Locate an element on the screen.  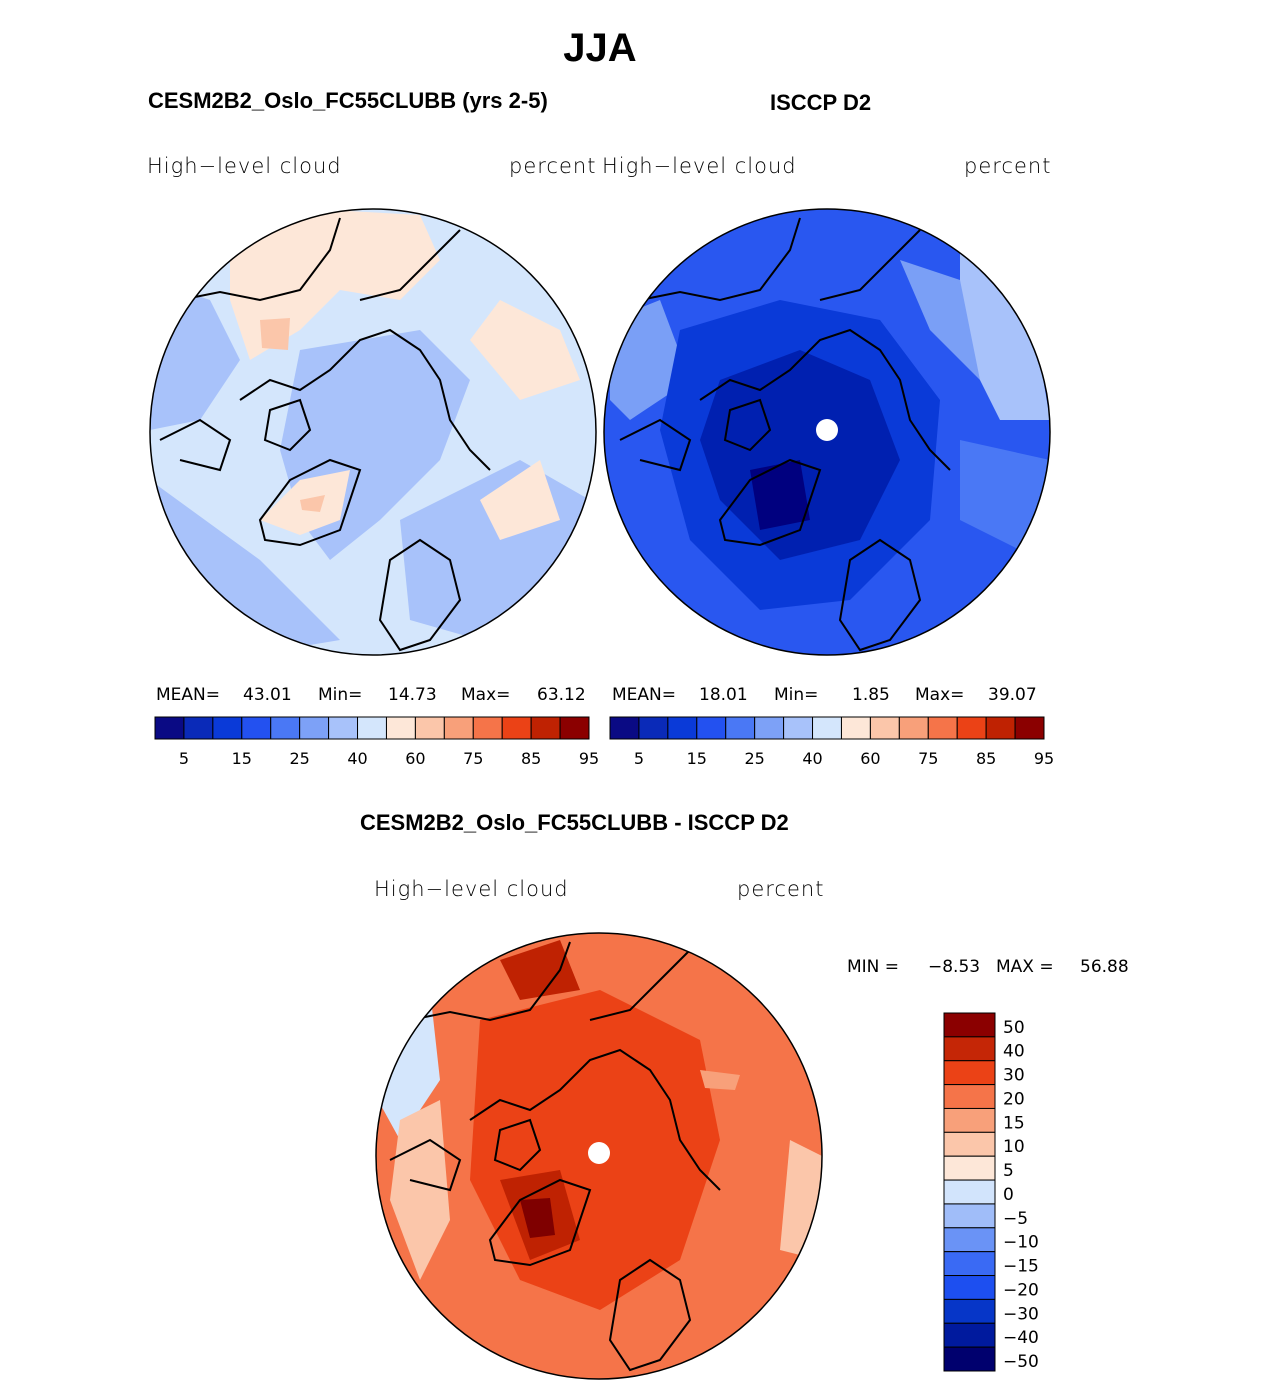
map-1-outline is located at coordinates (373, 432).